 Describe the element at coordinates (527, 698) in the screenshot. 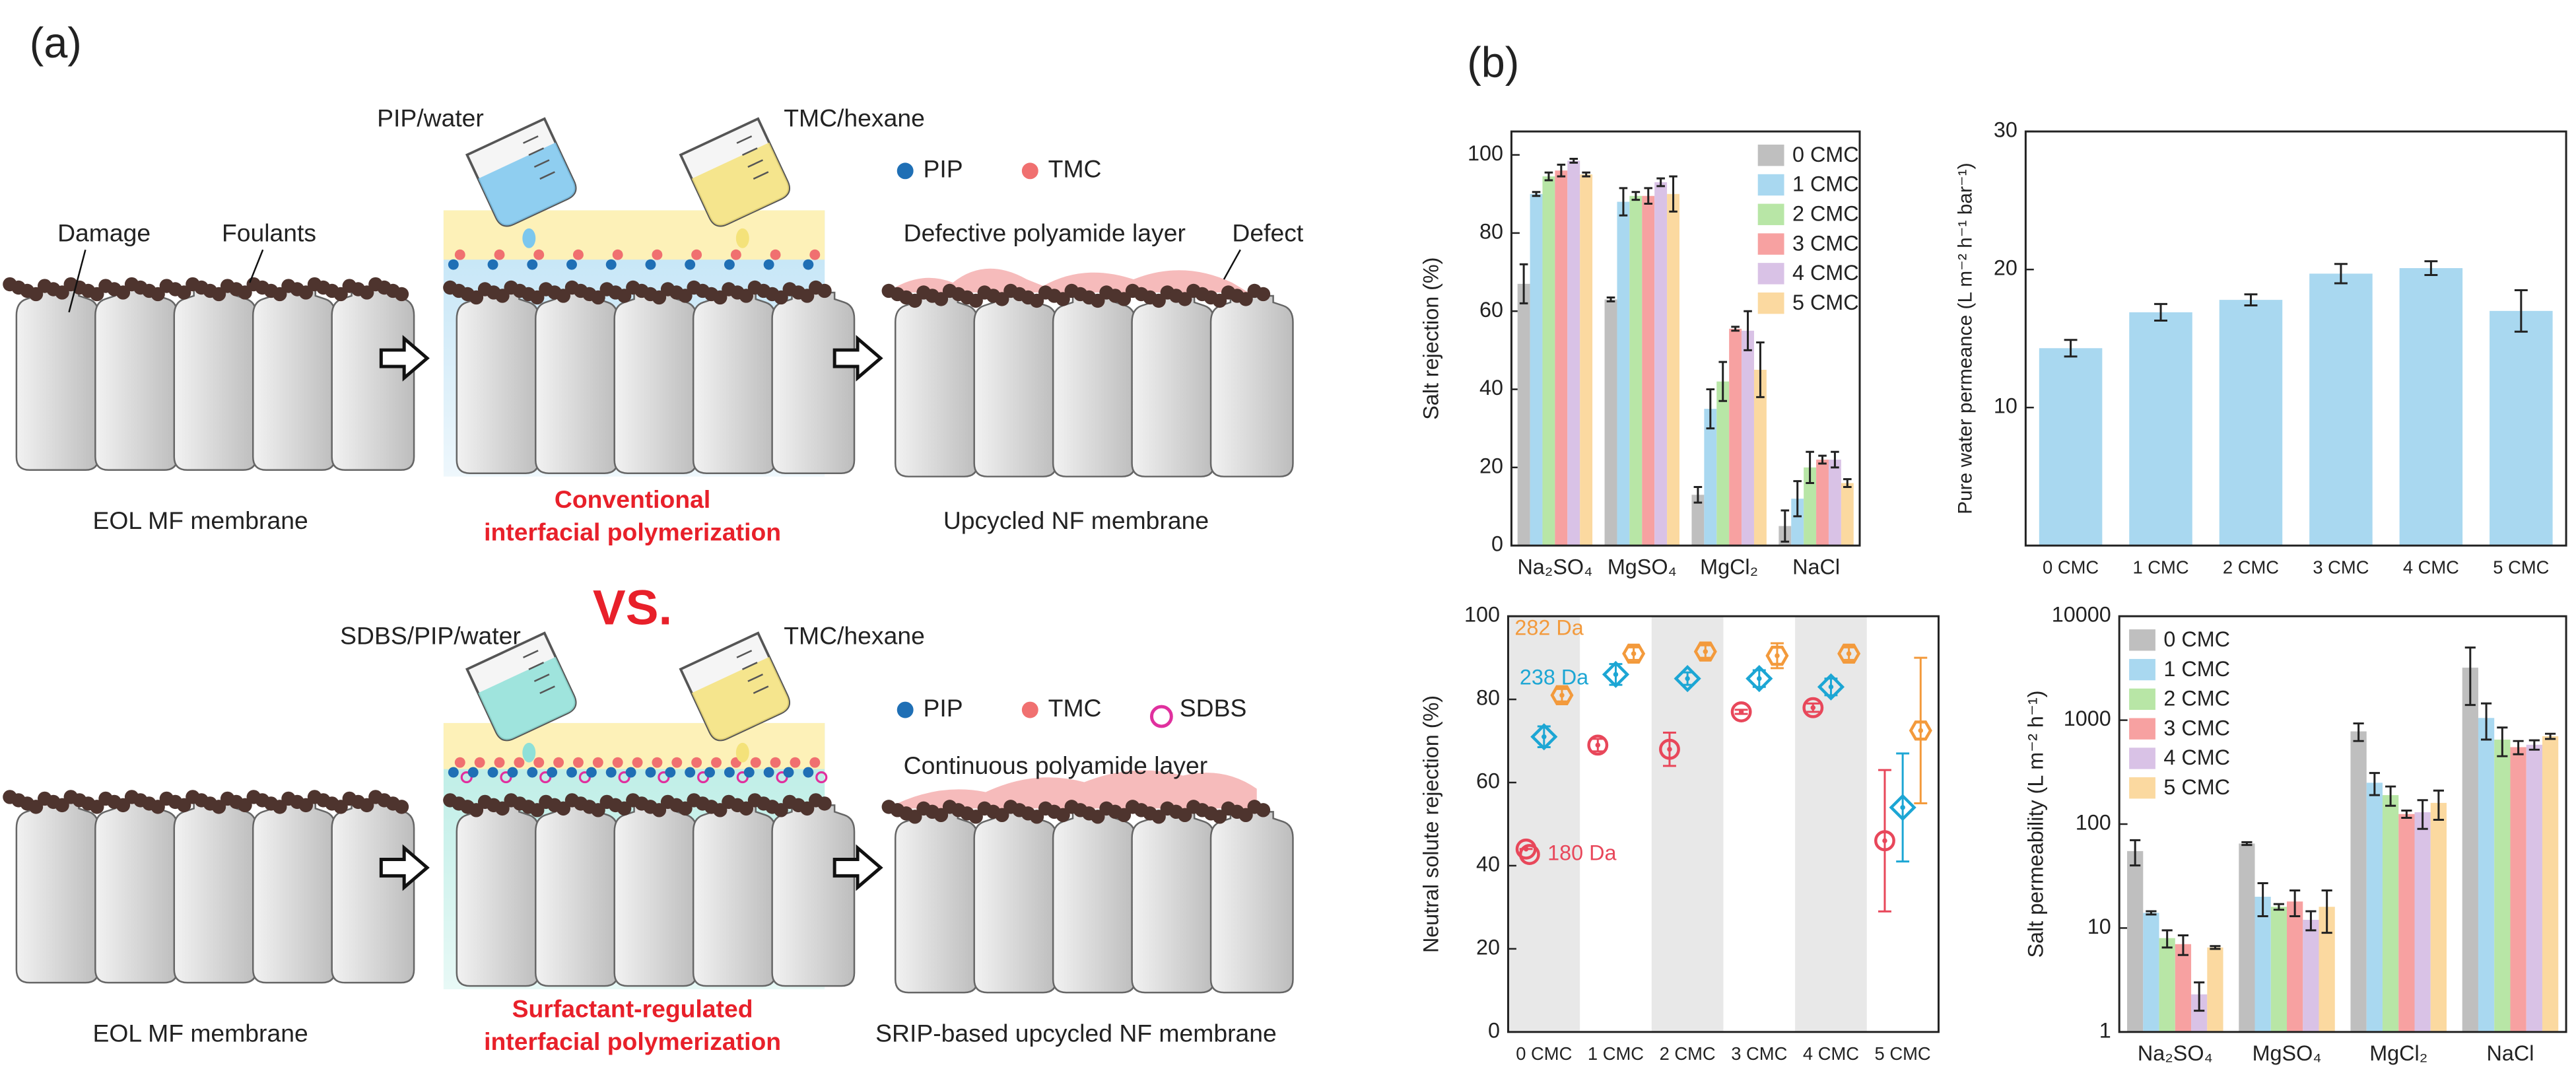

I see `beaker-liquid` at that location.